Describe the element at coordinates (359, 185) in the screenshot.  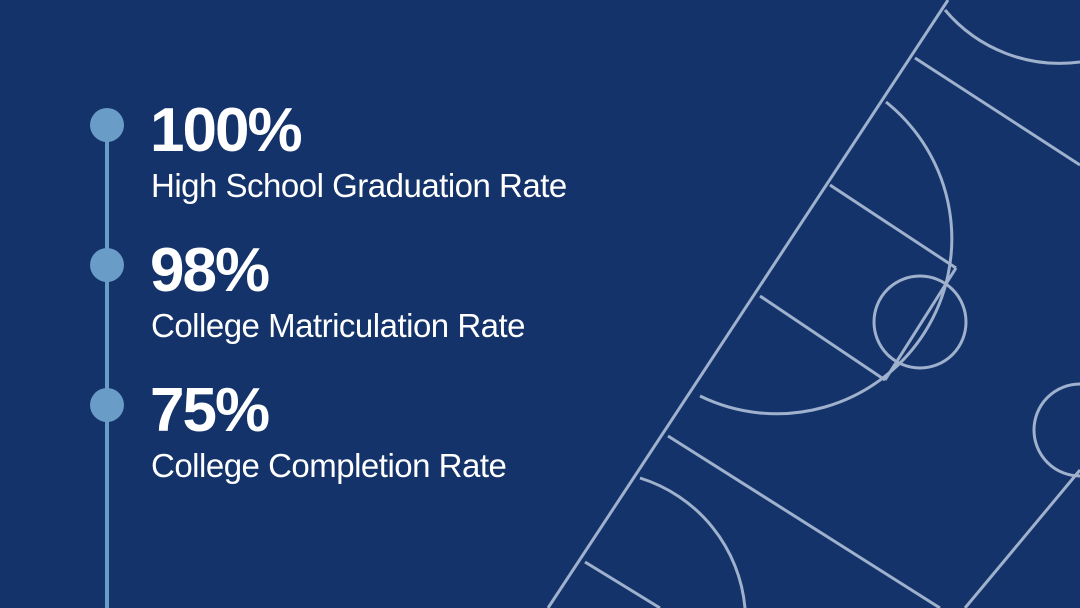
I see `stat-label: High School Graduation Rate` at that location.